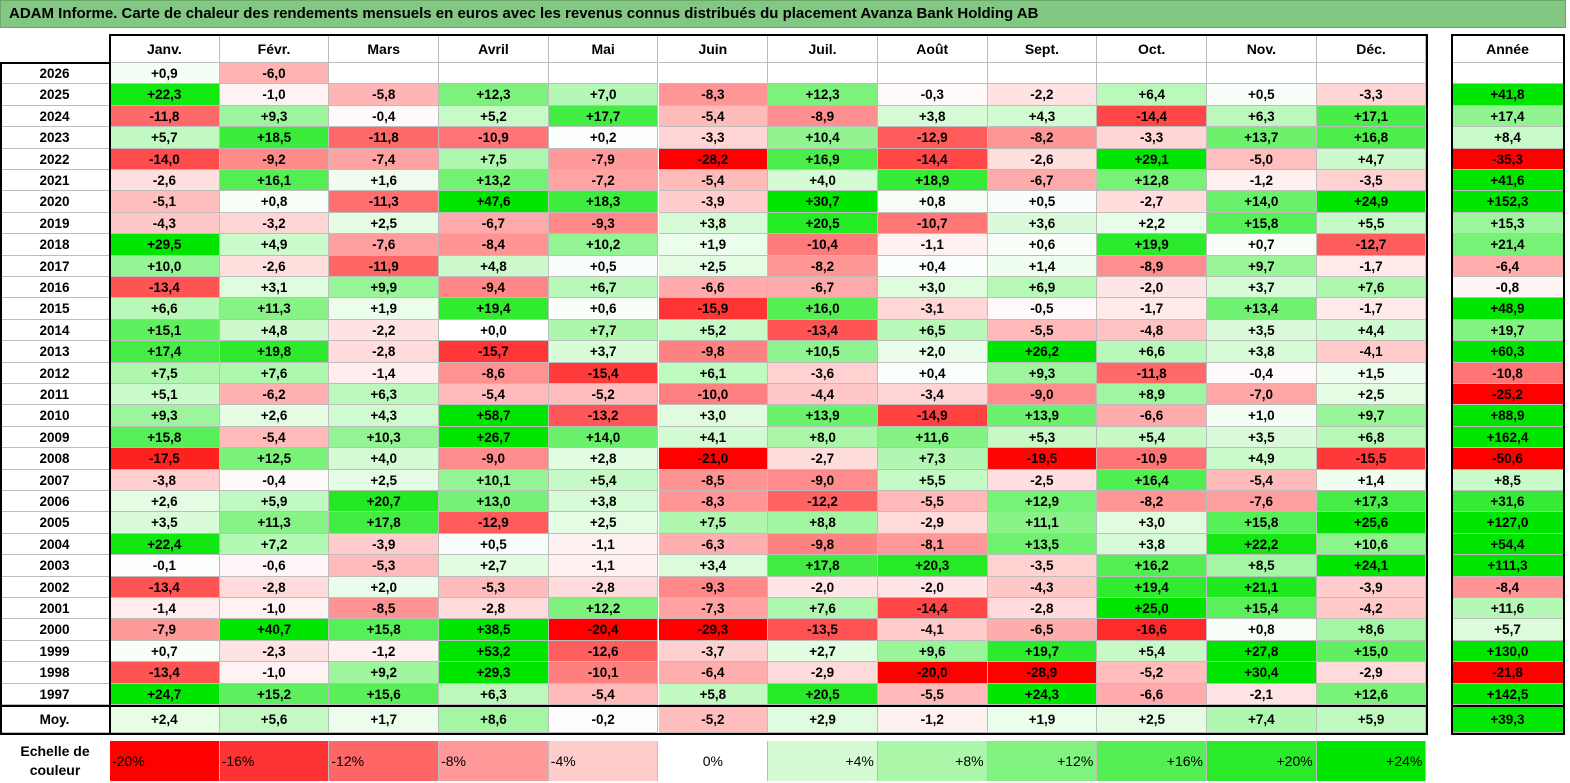 The height and width of the screenshot is (783, 1570). What do you see at coordinates (1152, 309) in the screenshot?
I see `heatmap-cell: -1,7` at bounding box center [1152, 309].